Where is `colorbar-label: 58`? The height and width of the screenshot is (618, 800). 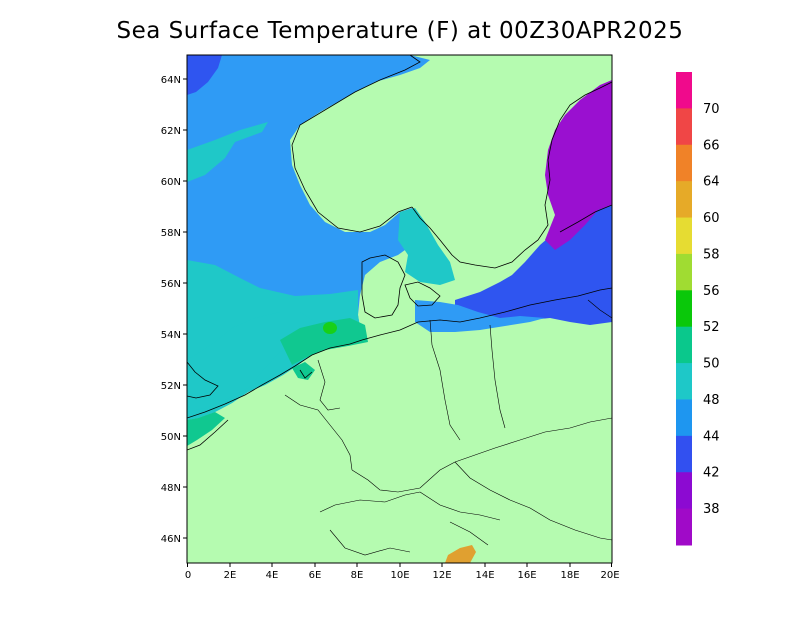 colorbar-label: 58 is located at coordinates (711, 254).